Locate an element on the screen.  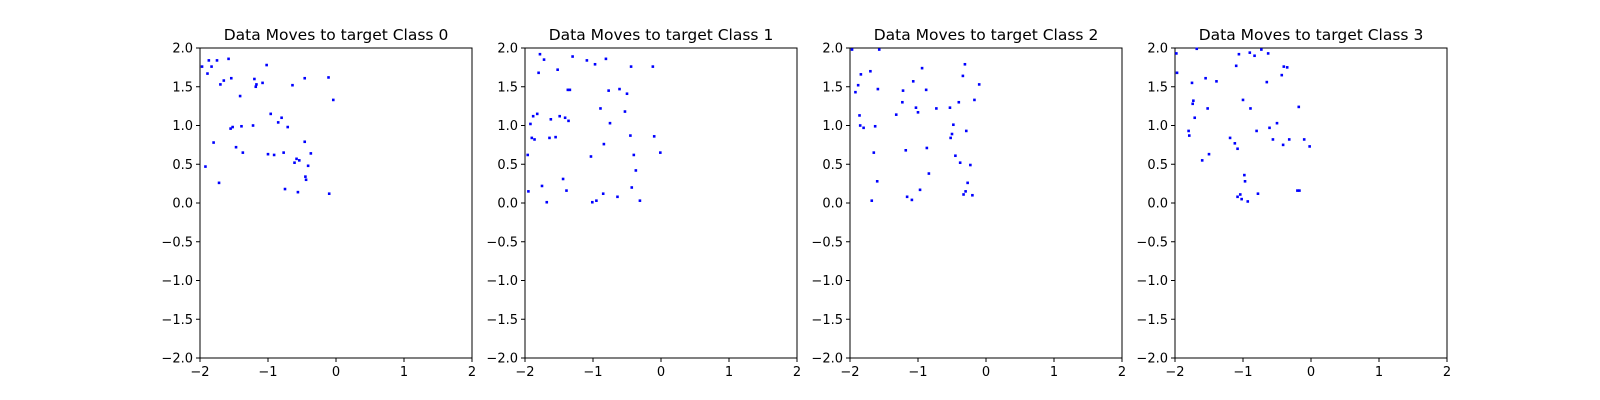
panel-title: Data Moves to target Class 1 is located at coordinates (661, 35).